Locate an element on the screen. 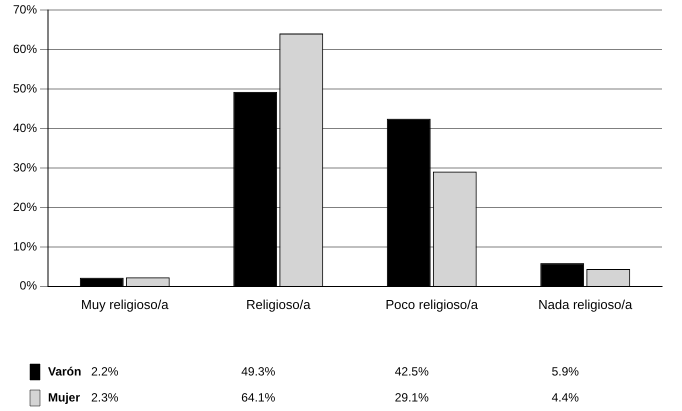  data-label: 4.4% is located at coordinates (566, 397).